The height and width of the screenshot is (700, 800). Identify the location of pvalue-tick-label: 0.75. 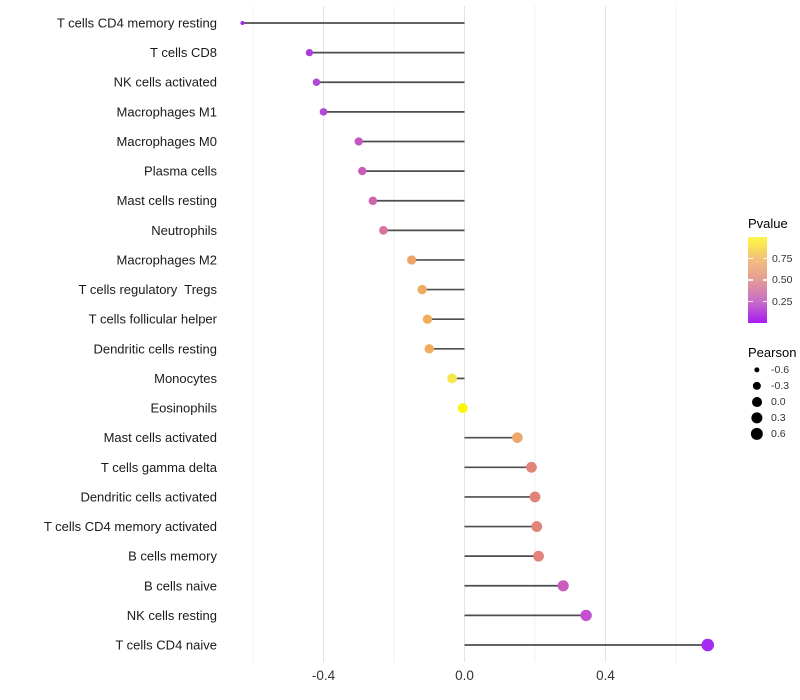
(782, 258).